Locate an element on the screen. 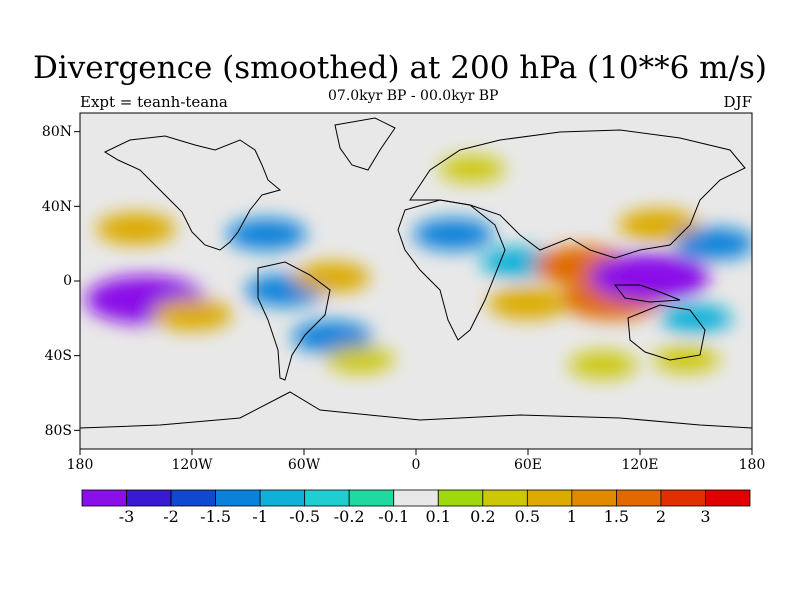 The image size is (800, 600). colorbar-label-7: 0.1 is located at coordinates (438, 516).